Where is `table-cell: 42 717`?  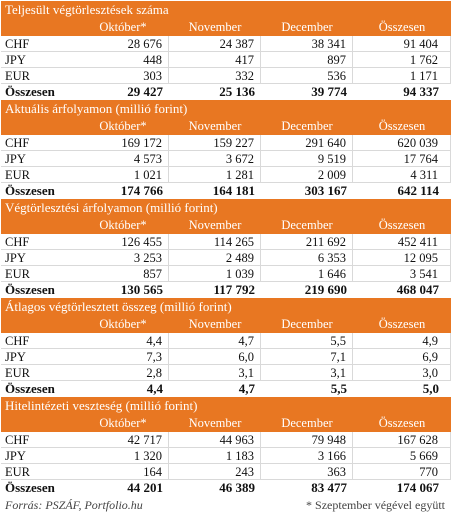 table-cell: 42 717 is located at coordinates (123, 439).